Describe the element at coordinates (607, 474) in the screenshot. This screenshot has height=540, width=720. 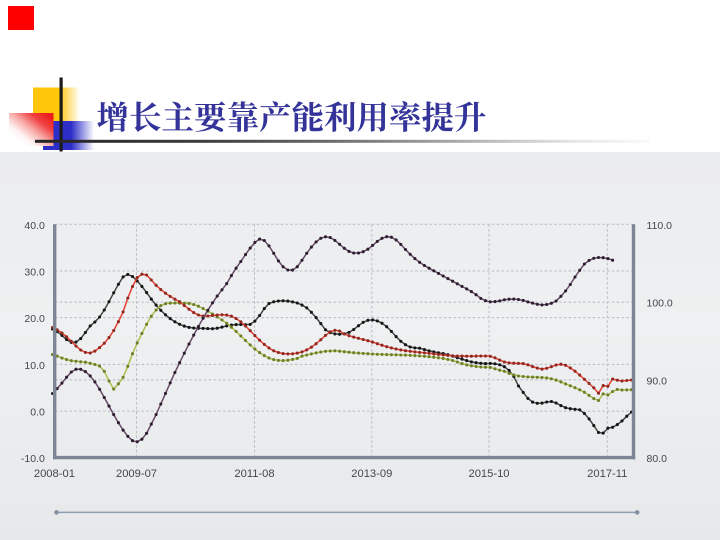
I see `svg-text: 2017-11` at that location.